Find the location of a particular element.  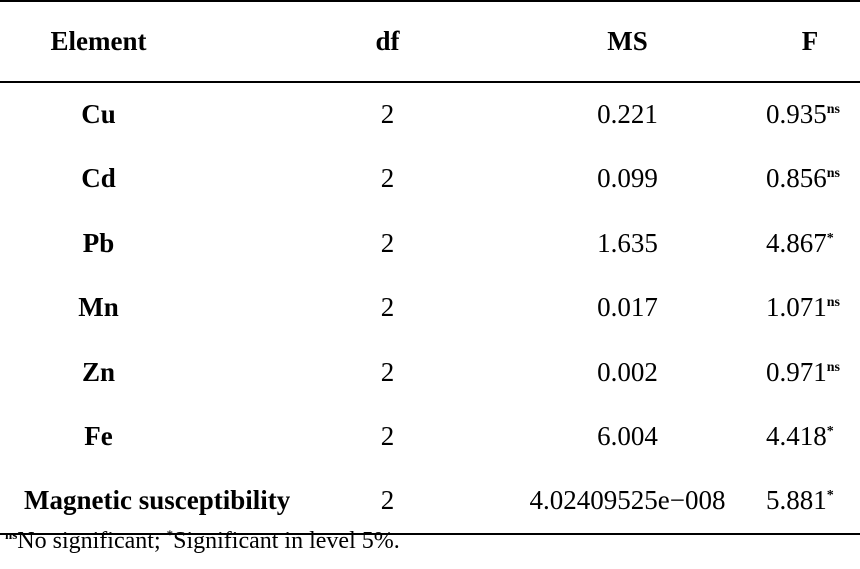

row-element-cell: Pb is located at coordinates (98, 242).